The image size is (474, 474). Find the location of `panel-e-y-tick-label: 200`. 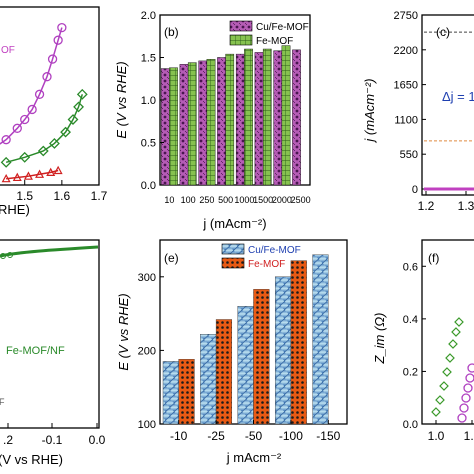

panel-e-y-tick-label: 200 is located at coordinates (147, 351).